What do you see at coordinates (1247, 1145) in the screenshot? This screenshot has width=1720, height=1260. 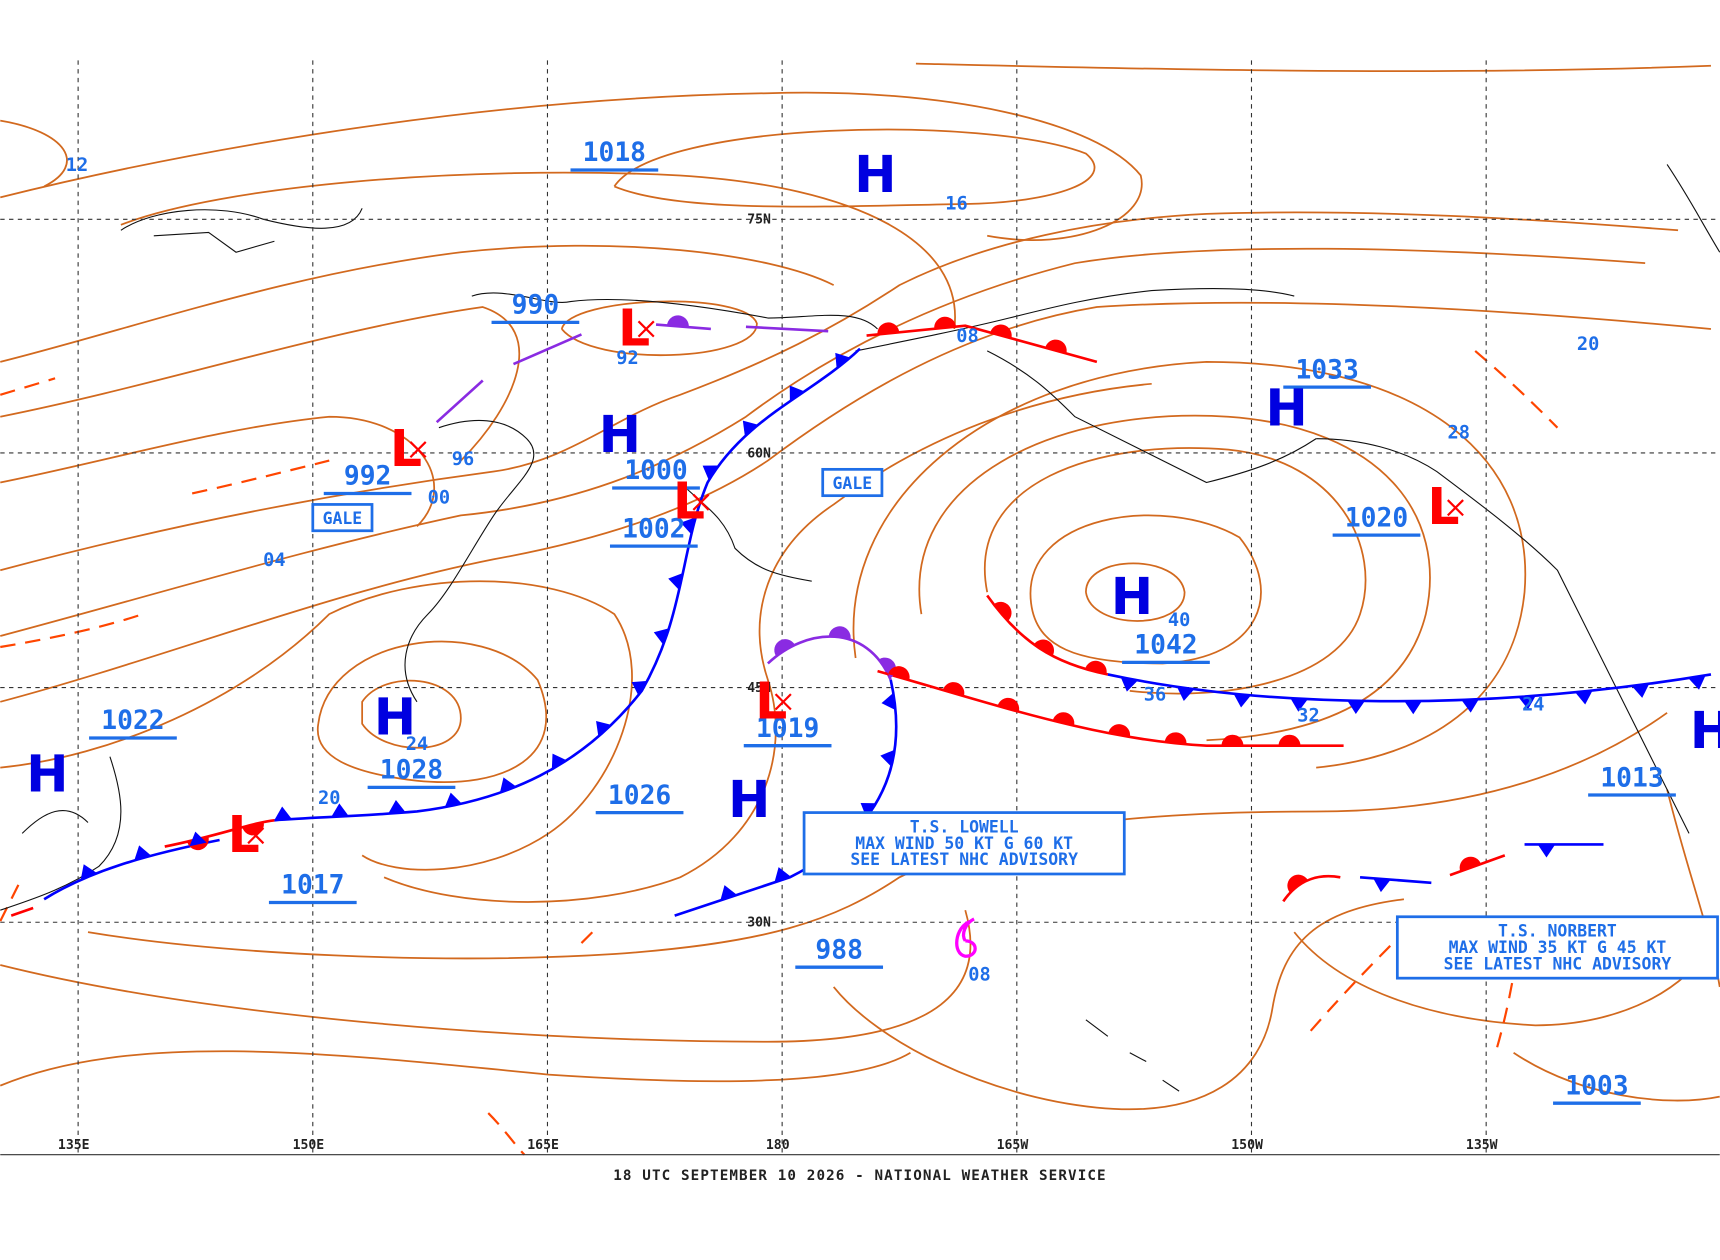 I see `longitude-label: 150W` at bounding box center [1247, 1145].